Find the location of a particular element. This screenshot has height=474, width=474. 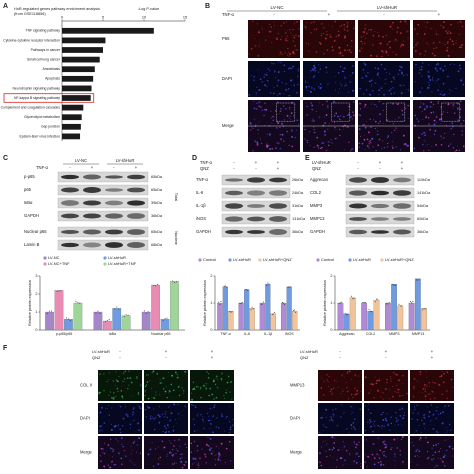

legend-swatch is located at coordinates (105, 258).